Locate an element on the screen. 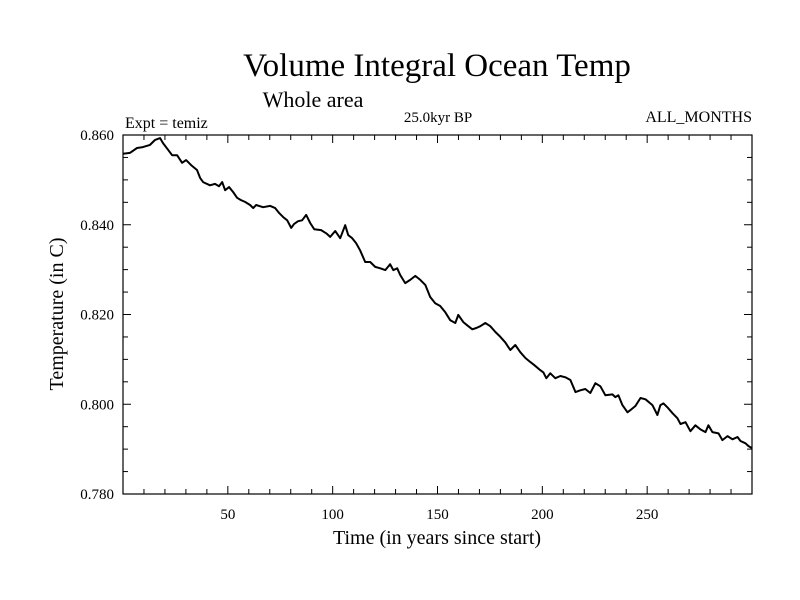  experiment-label: Expt = temiz is located at coordinates (166, 123).